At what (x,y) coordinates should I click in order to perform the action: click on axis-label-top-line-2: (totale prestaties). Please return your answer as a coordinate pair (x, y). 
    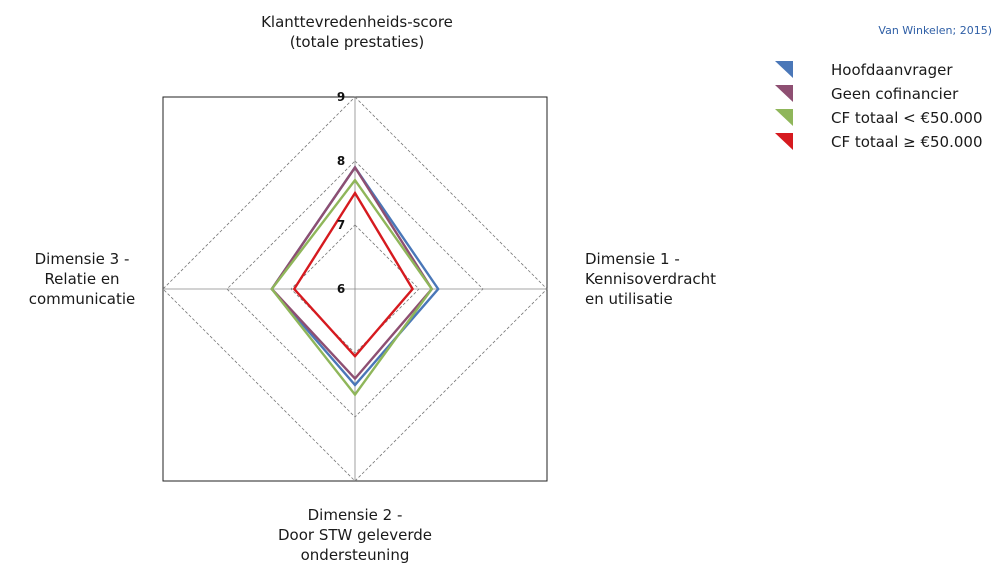
    Looking at the image, I should click on (357, 42).